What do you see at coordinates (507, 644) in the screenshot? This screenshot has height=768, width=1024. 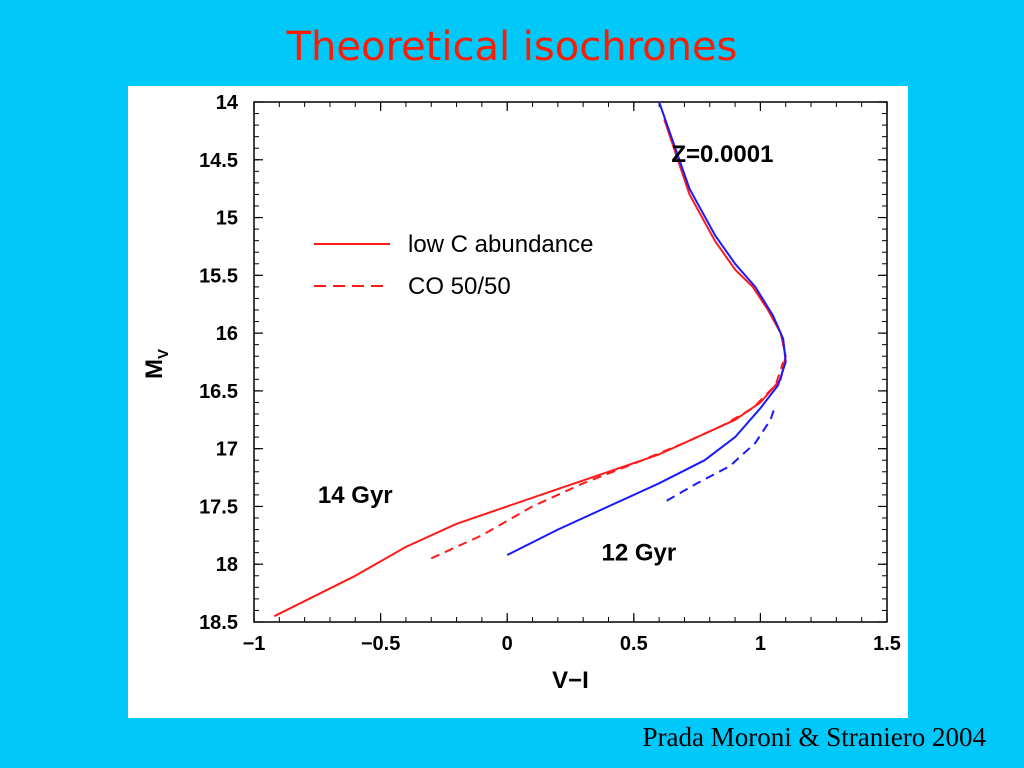 I see `x-tick-label: 0` at bounding box center [507, 644].